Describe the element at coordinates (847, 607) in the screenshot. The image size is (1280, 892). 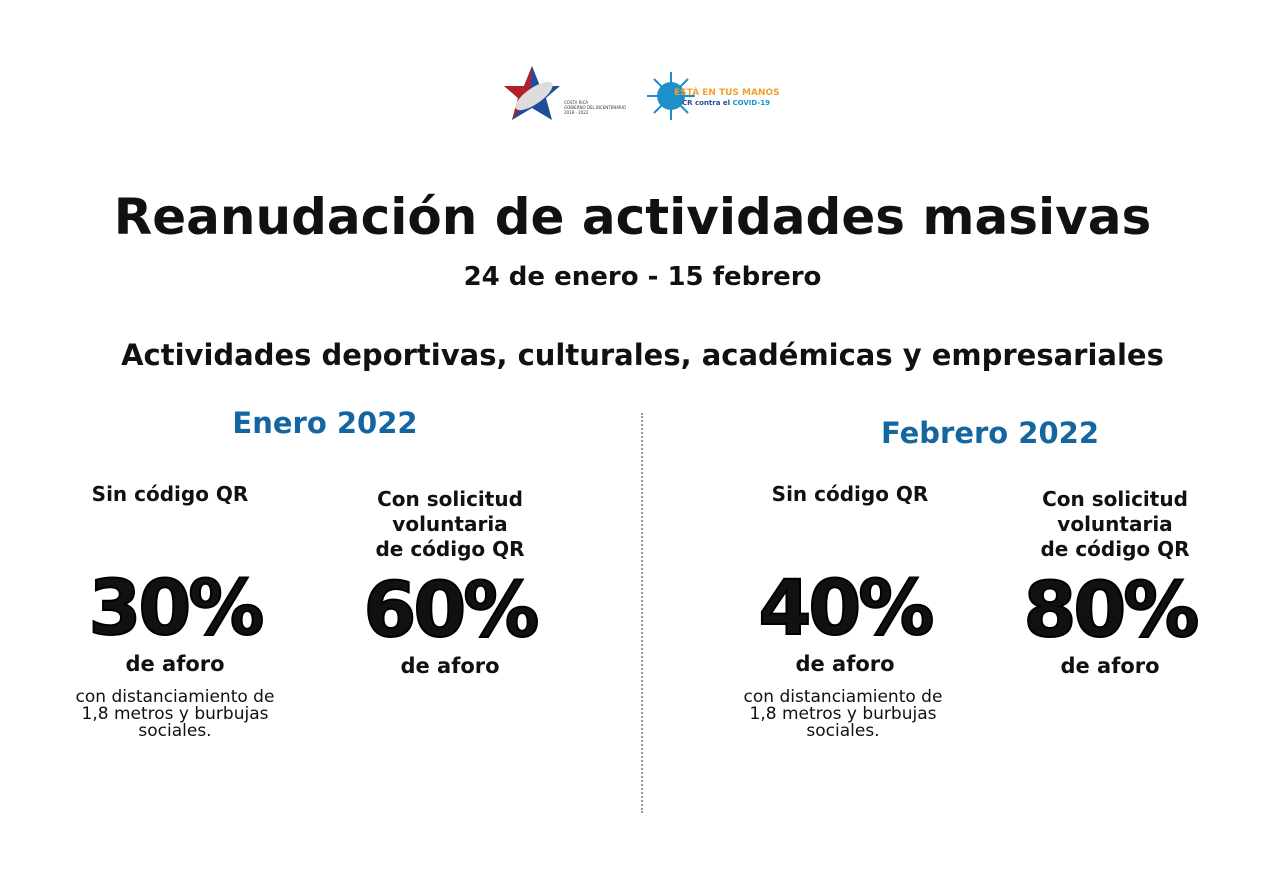
I see `capacity-value: 40%` at that location.